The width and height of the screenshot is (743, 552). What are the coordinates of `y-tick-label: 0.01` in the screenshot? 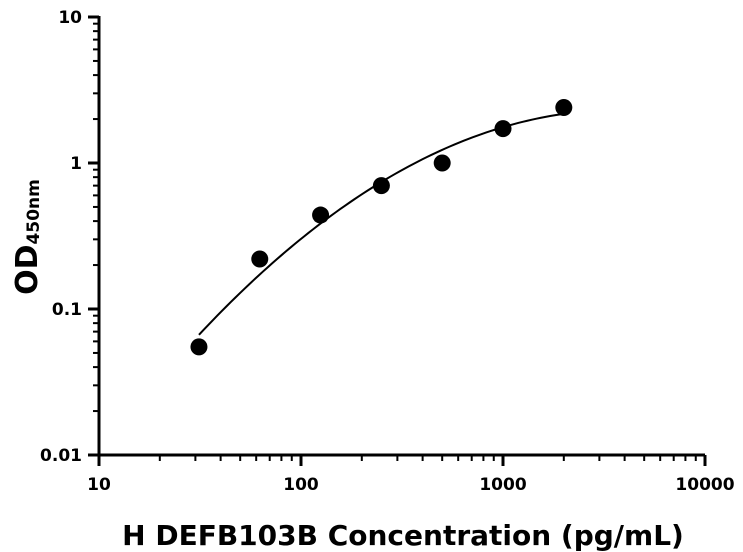 It's located at (61, 456).